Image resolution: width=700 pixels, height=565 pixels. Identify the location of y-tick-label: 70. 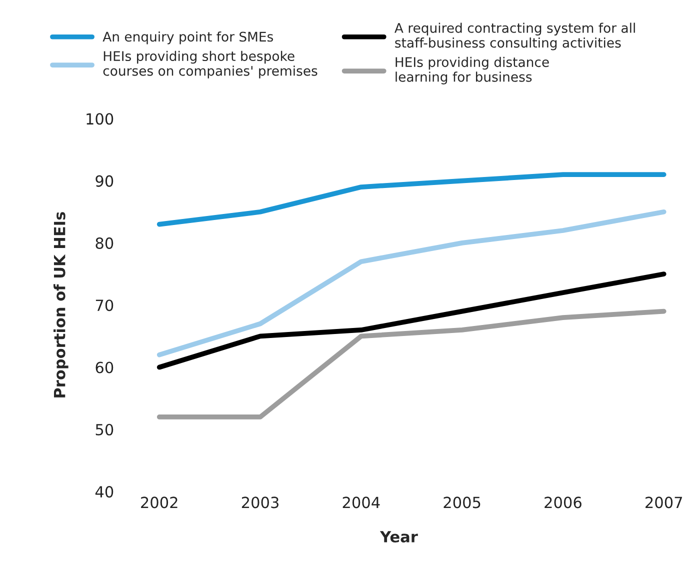
(105, 306).